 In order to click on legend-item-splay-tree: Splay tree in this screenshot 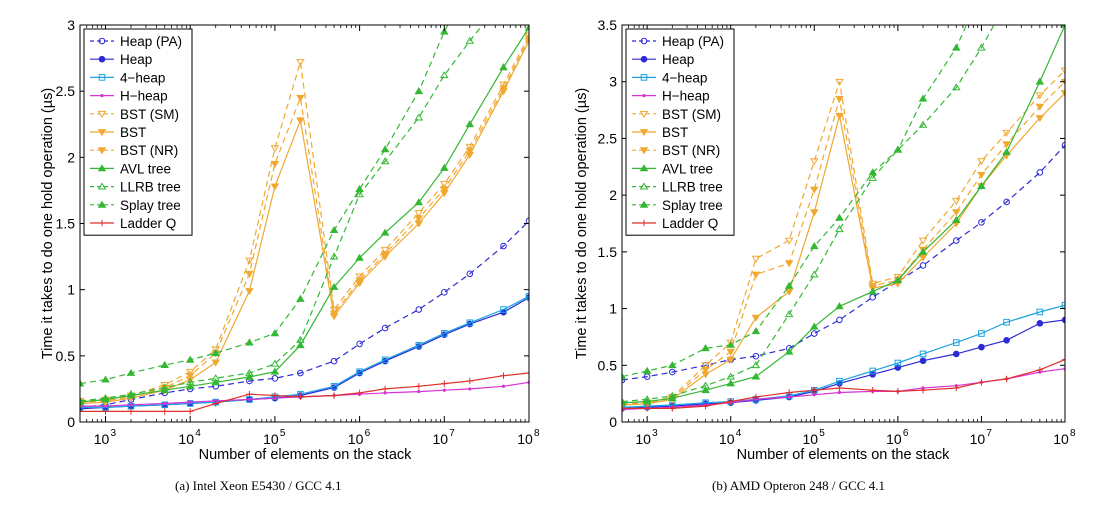, I will do `click(135, 205)`.